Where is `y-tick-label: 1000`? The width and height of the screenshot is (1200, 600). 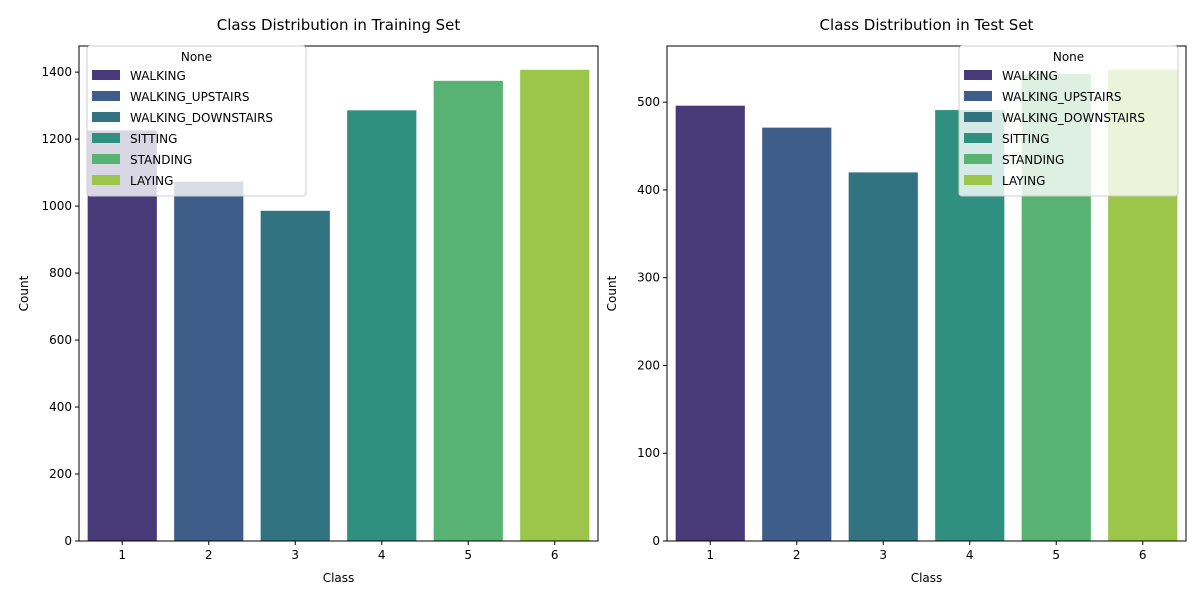 y-tick-label: 1000 is located at coordinates (56, 206).